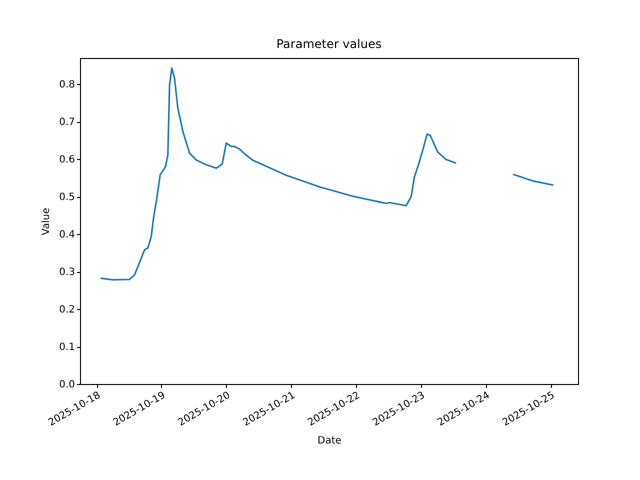 Image resolution: width=640 pixels, height=480 pixels. What do you see at coordinates (67, 385) in the screenshot?
I see `y-tick-label: 0.0` at bounding box center [67, 385].